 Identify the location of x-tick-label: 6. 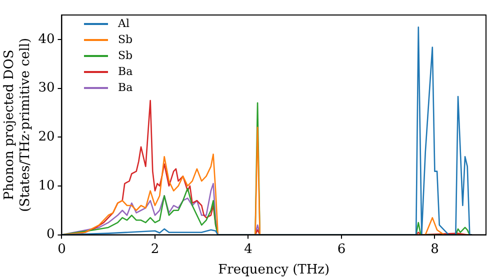
(341, 249).